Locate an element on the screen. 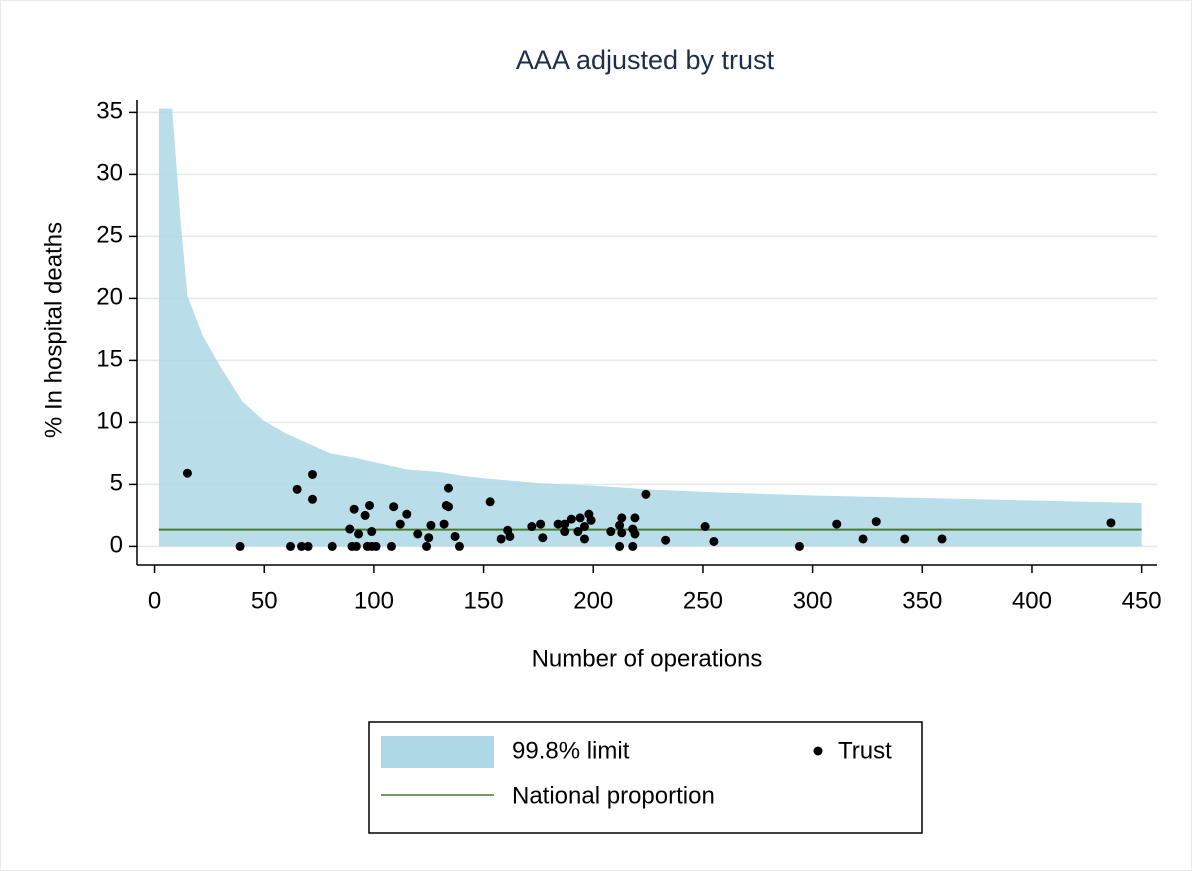  x-axis-title: Number of operations is located at coordinates (647, 658).